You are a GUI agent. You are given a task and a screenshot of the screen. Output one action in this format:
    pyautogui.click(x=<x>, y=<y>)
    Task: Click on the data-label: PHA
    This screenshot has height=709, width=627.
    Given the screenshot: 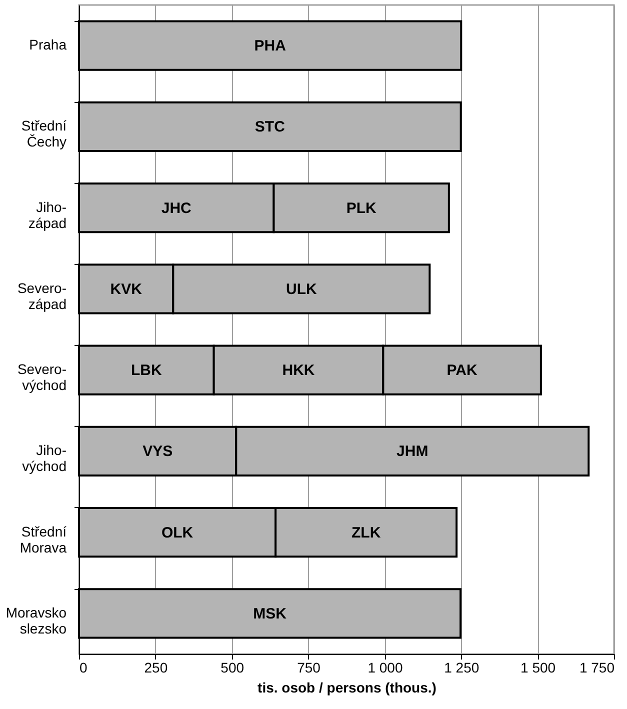 What is the action you would take?
    pyautogui.click(x=270, y=46)
    